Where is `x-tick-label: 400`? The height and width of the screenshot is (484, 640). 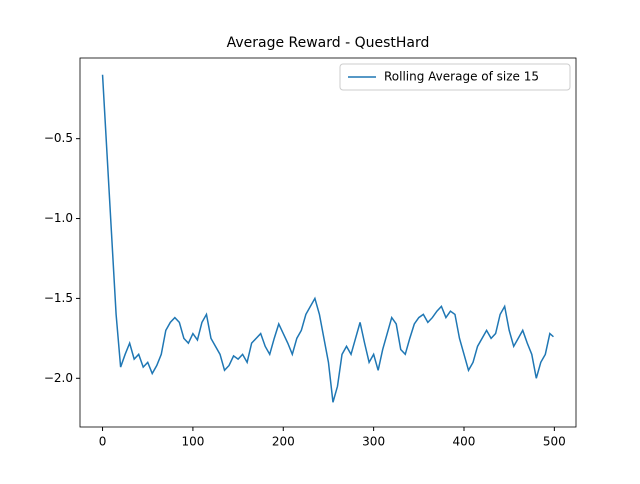
x-tick-label: 400 is located at coordinates (464, 442).